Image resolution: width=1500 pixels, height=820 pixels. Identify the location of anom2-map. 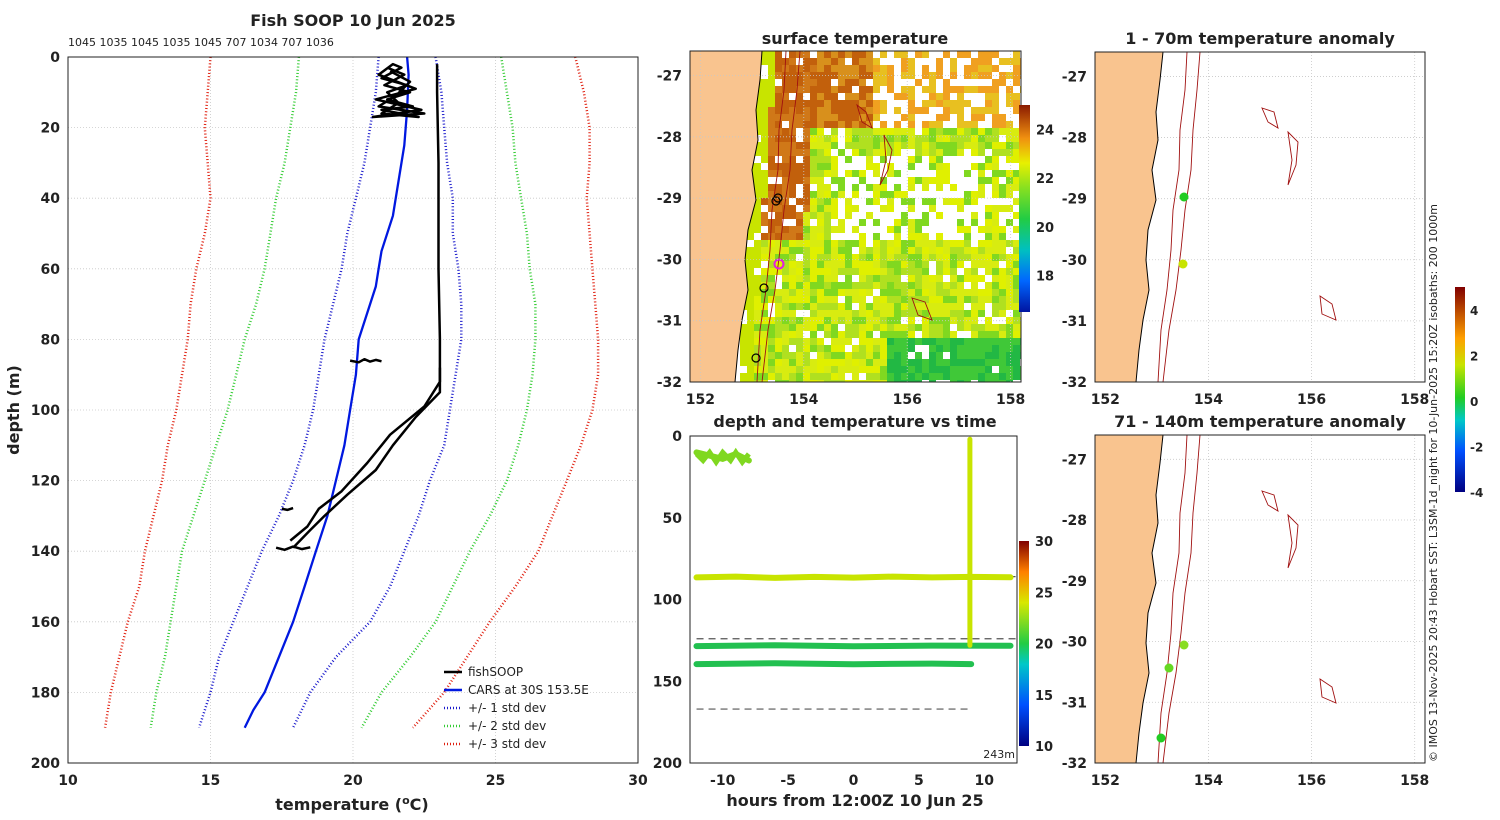
(1260, 599).